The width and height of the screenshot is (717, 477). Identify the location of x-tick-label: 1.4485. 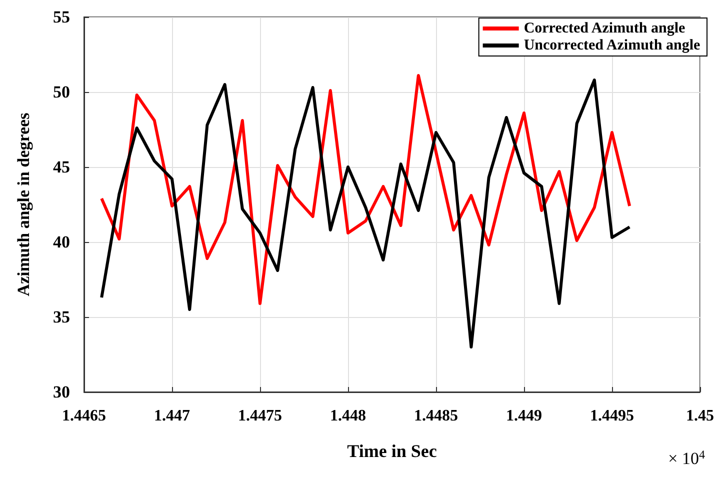
(436, 416).